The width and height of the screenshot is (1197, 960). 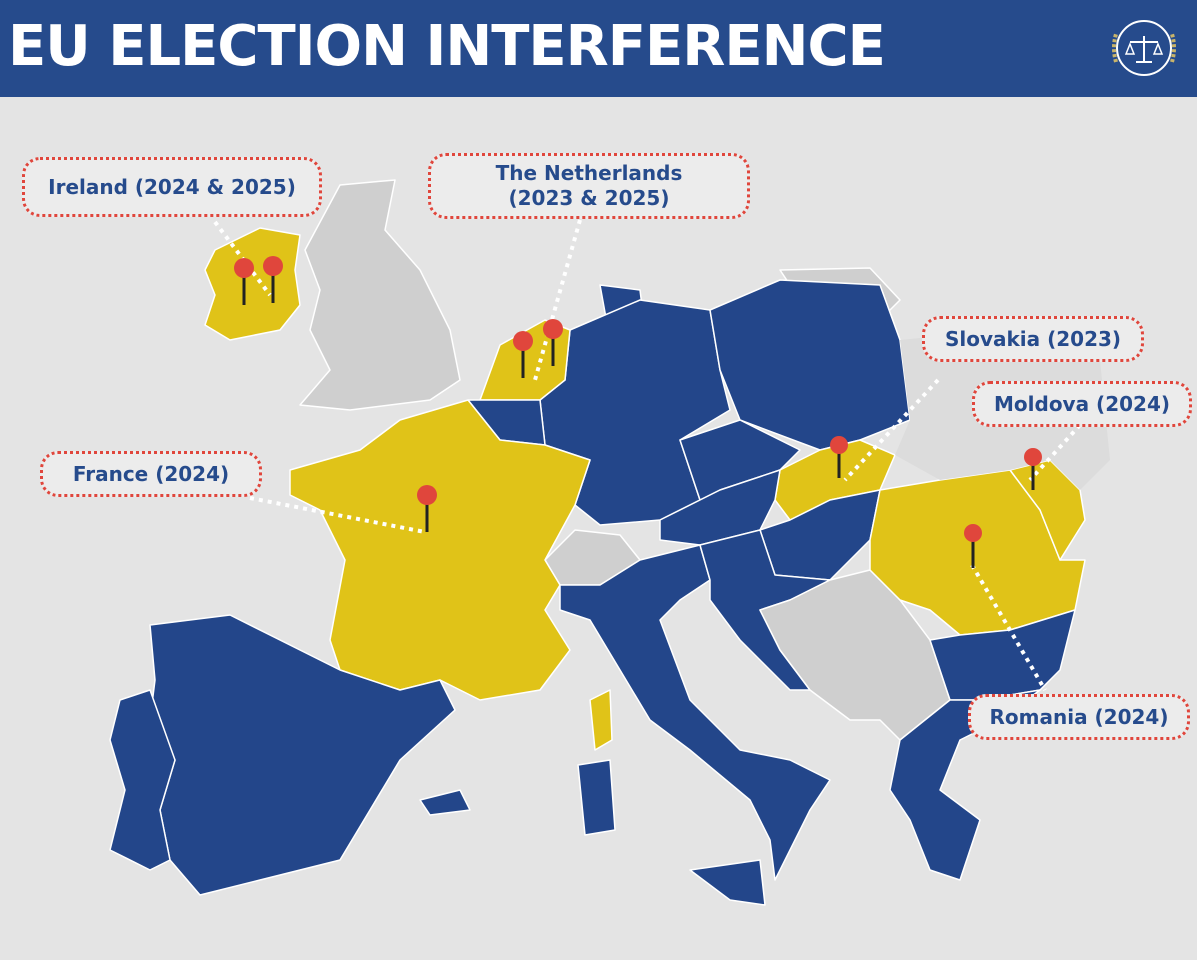 I want to click on label-text: Slovakia (2023), so click(x=1033, y=338).